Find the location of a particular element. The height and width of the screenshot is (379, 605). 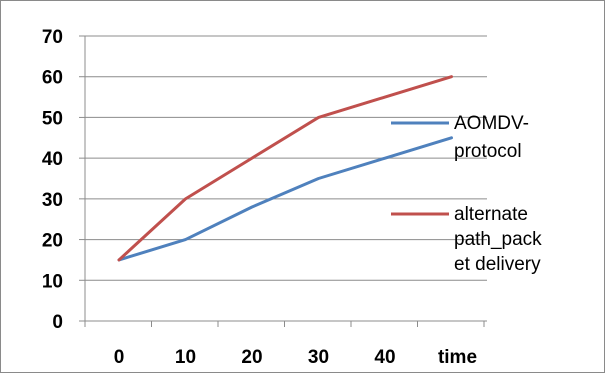

x-tick-labels: 0 10 20 30 40 time is located at coordinates (295, 357).